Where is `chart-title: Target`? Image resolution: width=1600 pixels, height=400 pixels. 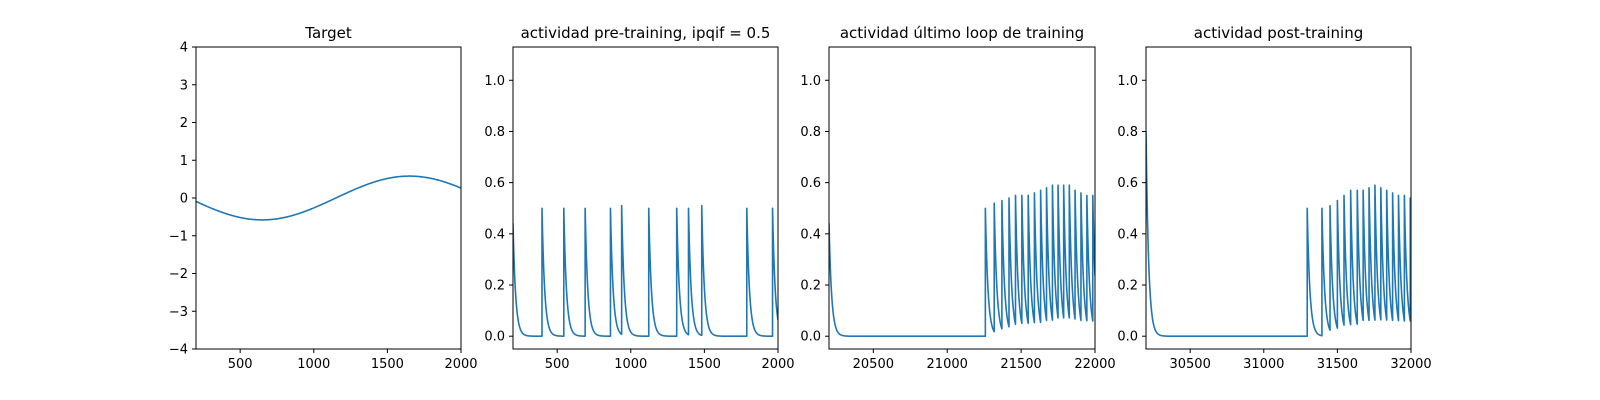 chart-title: Target is located at coordinates (328, 33).